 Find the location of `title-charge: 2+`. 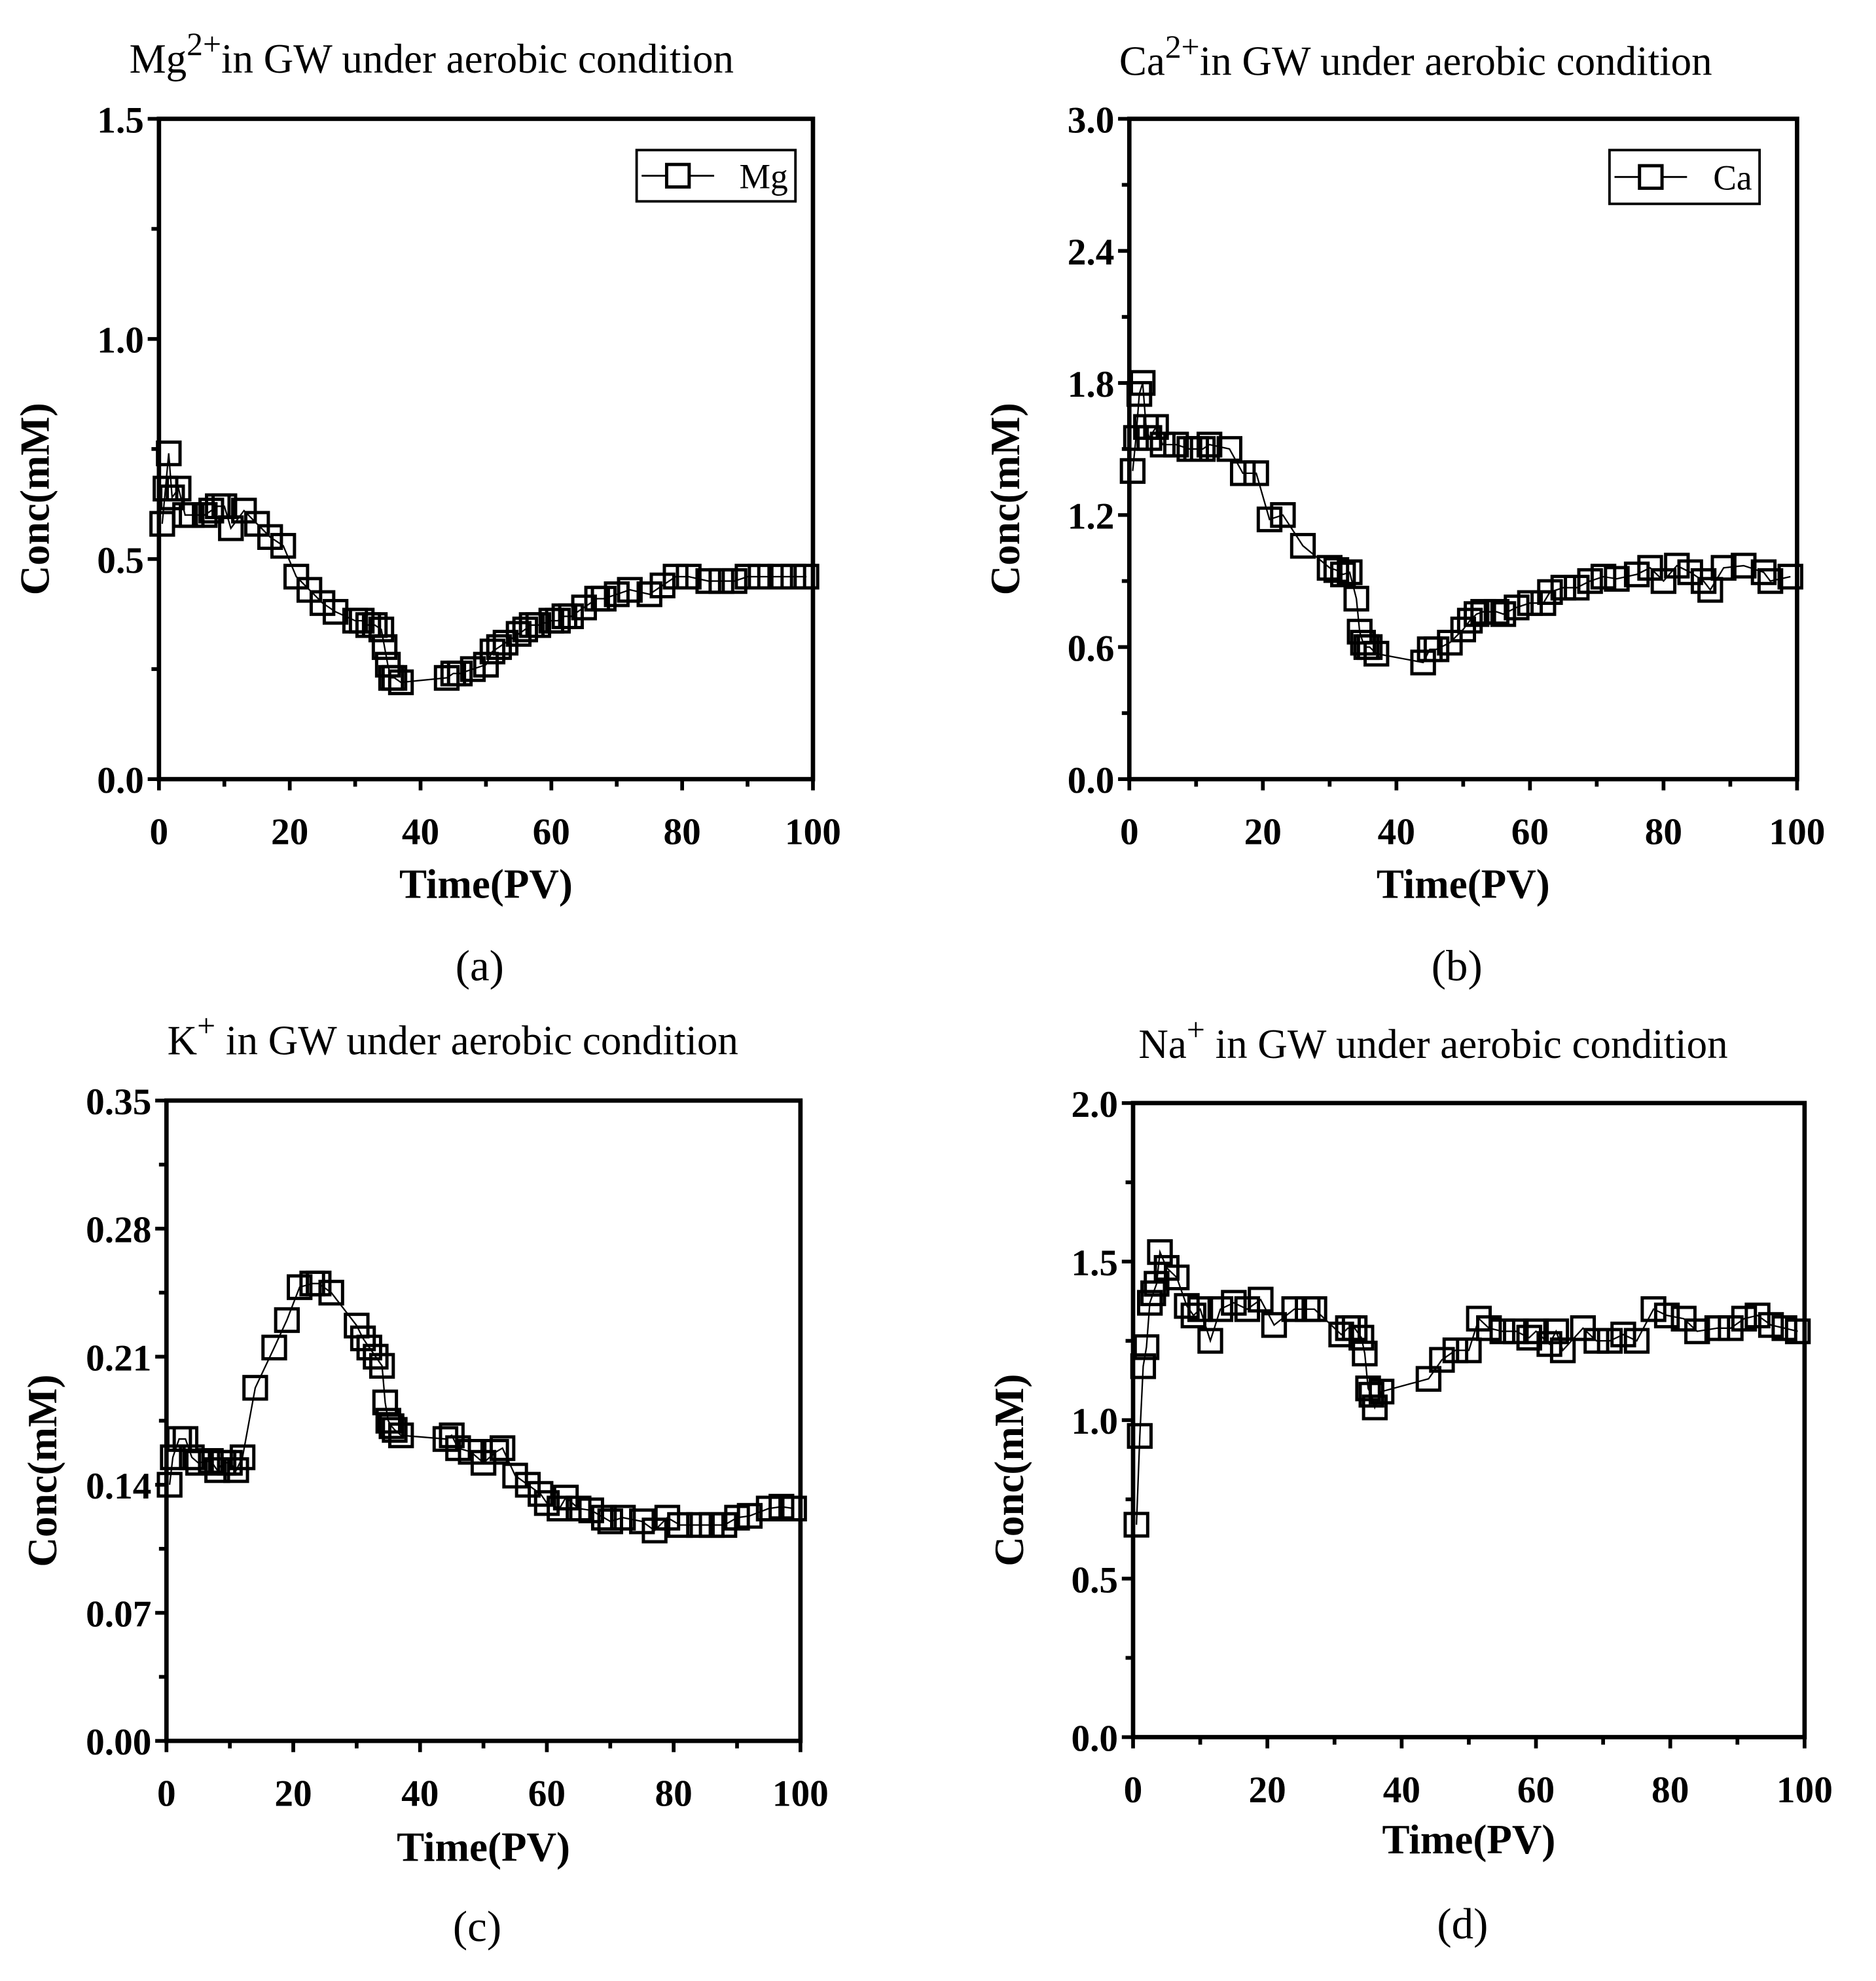

title-charge: 2+ is located at coordinates (1182, 47).